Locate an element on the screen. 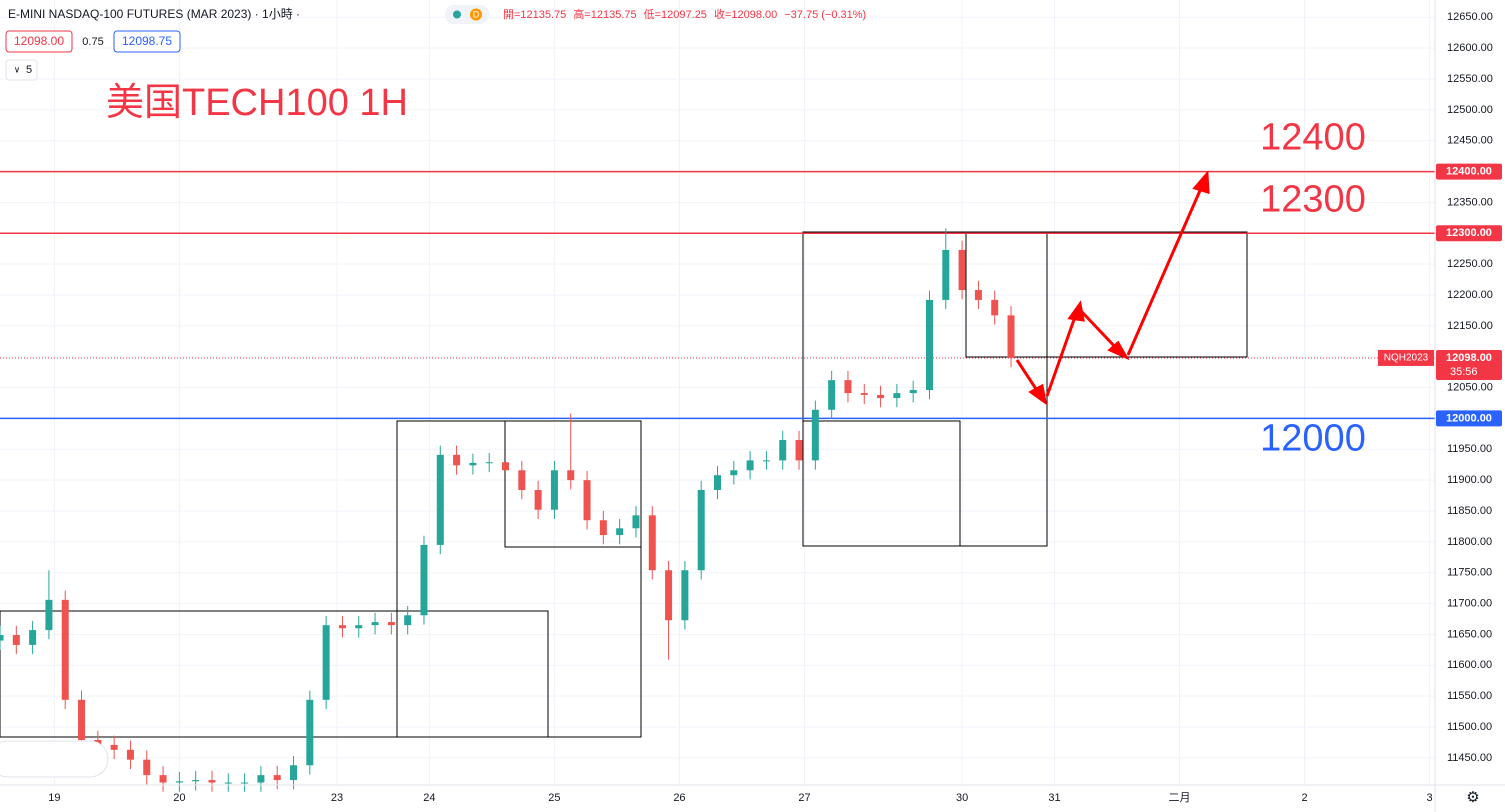 Image resolution: width=1505 pixels, height=812 pixels. price-badge-label: 12300.00 is located at coordinates (1469, 233).